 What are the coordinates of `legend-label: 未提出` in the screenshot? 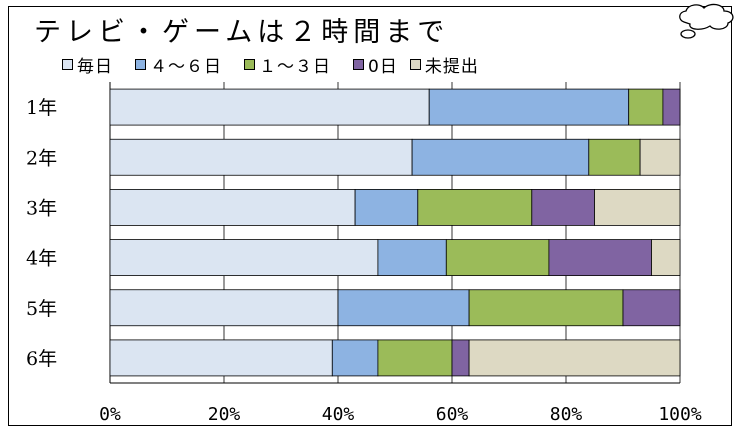 It's located at (451, 67).